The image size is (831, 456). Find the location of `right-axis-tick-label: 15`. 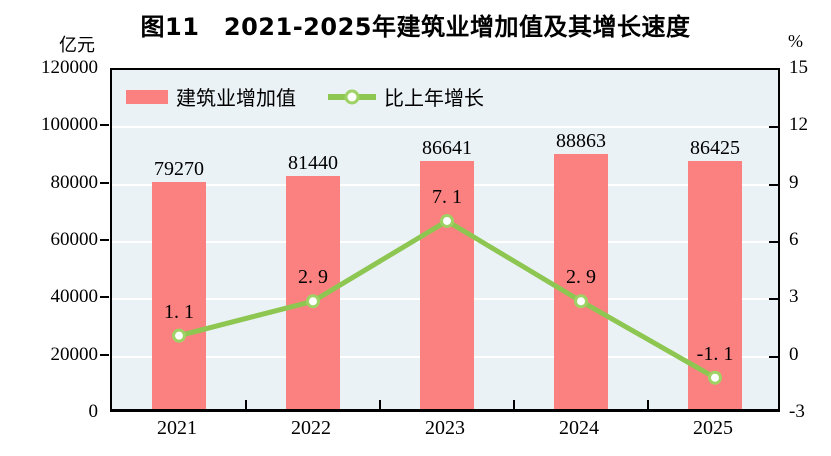

right-axis-tick-label: 15 is located at coordinates (798, 67).